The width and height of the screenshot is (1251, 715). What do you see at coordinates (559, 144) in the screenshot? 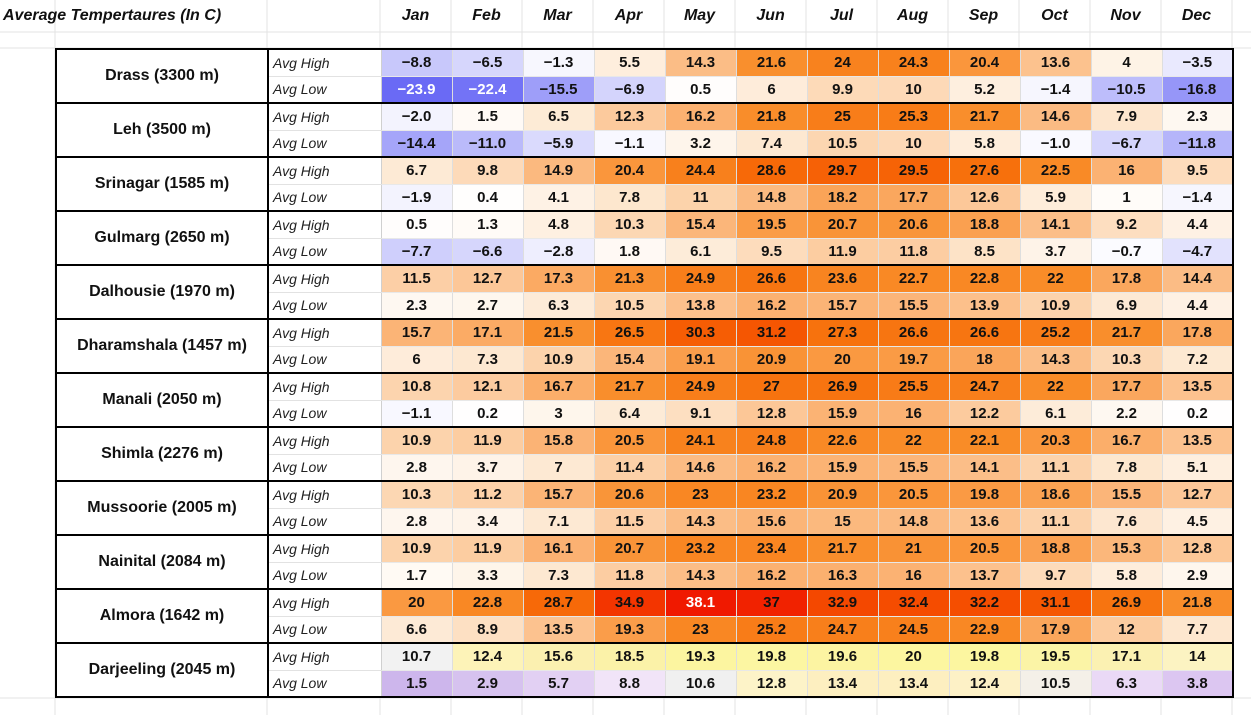
I see `temperature-cell: −5.9` at bounding box center [559, 144].